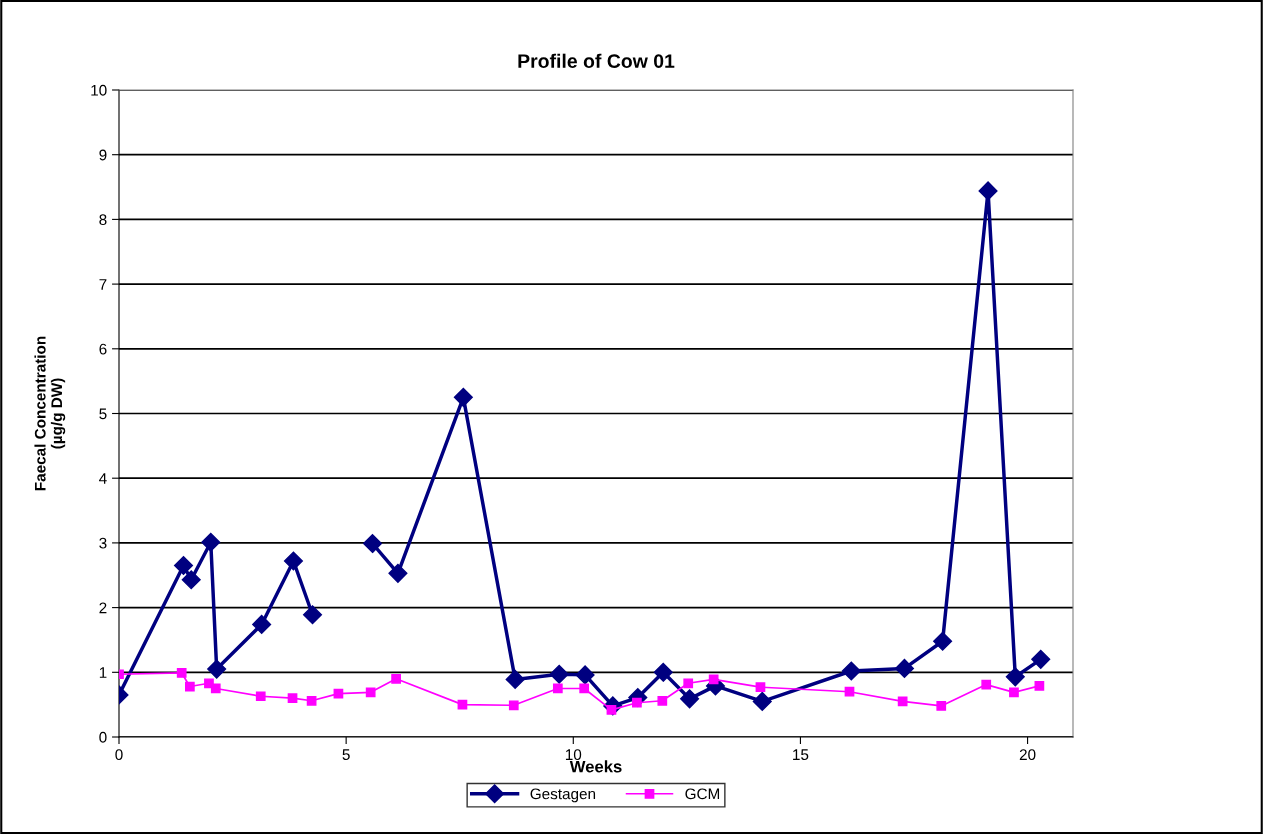 This screenshot has height=834, width=1263. I want to click on y-tick-label: 2, so click(103, 608).